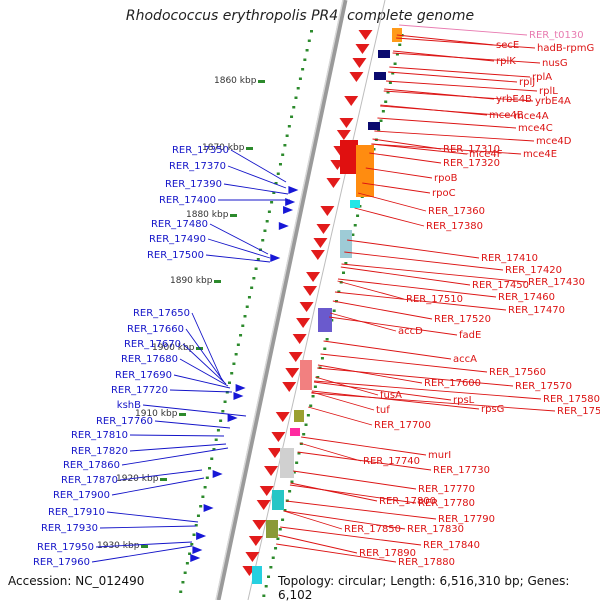 Image resolution: width=600 pixels, height=602 pixels. Describe the element at coordinates (391, 461) in the screenshot. I see `gene-label-right: RER_17740` at that location.